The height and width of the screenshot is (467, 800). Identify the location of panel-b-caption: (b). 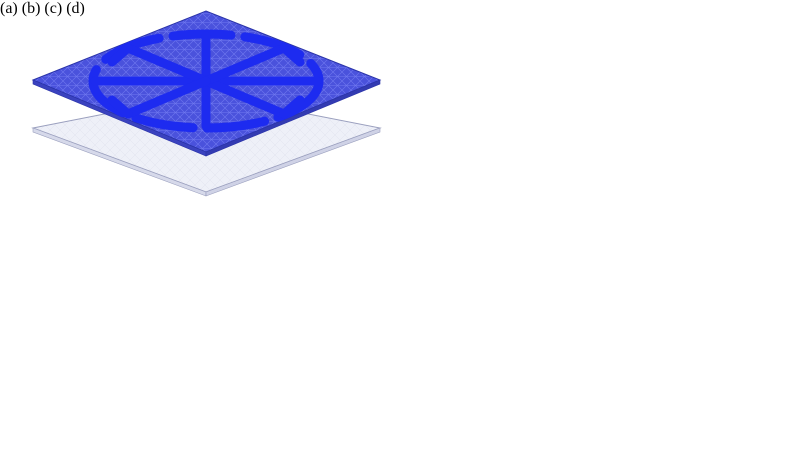
(31, 8).